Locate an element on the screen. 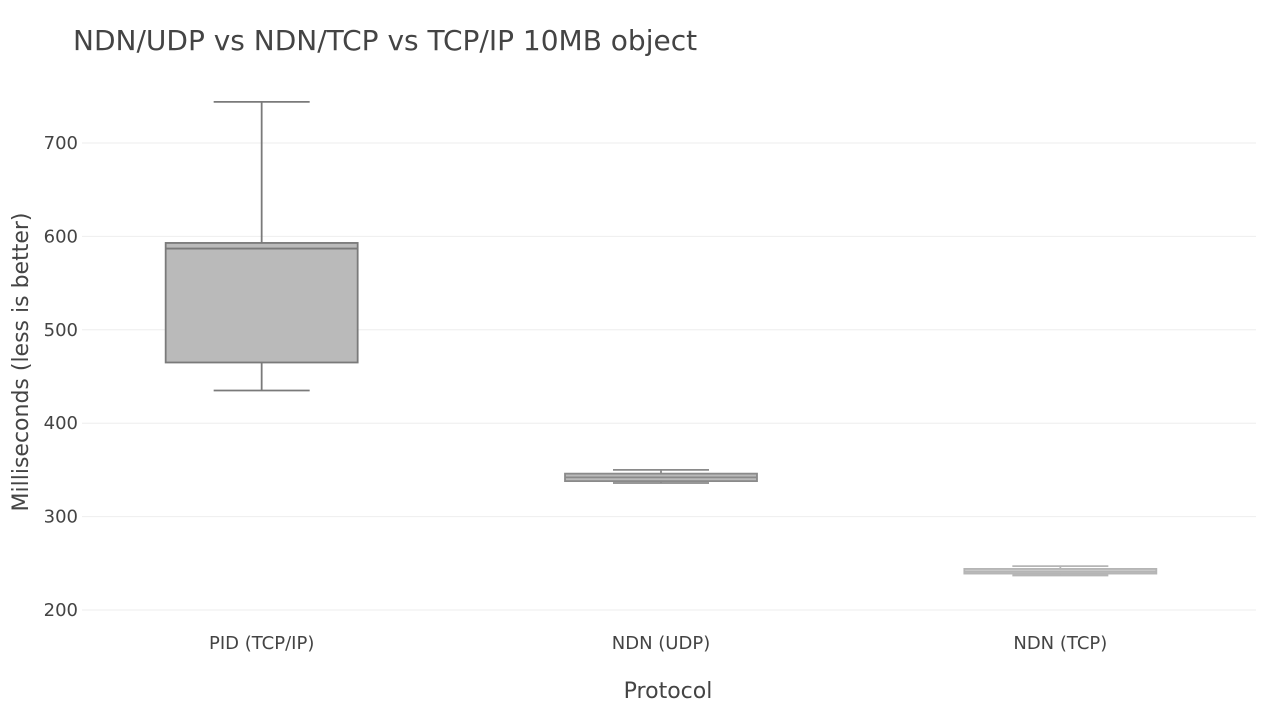 This screenshot has width=1279, height=707. y-tick-label: 200 is located at coordinates (61, 610).